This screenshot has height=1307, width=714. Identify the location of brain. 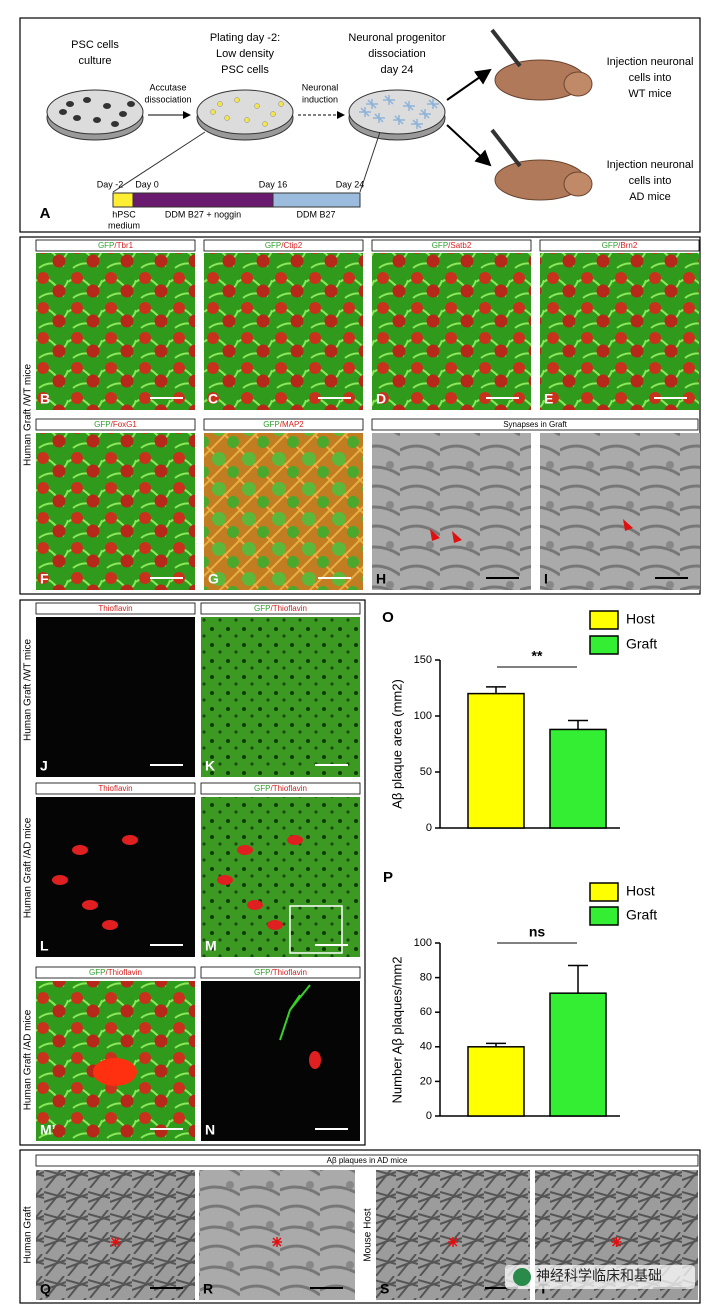
(578, 84).